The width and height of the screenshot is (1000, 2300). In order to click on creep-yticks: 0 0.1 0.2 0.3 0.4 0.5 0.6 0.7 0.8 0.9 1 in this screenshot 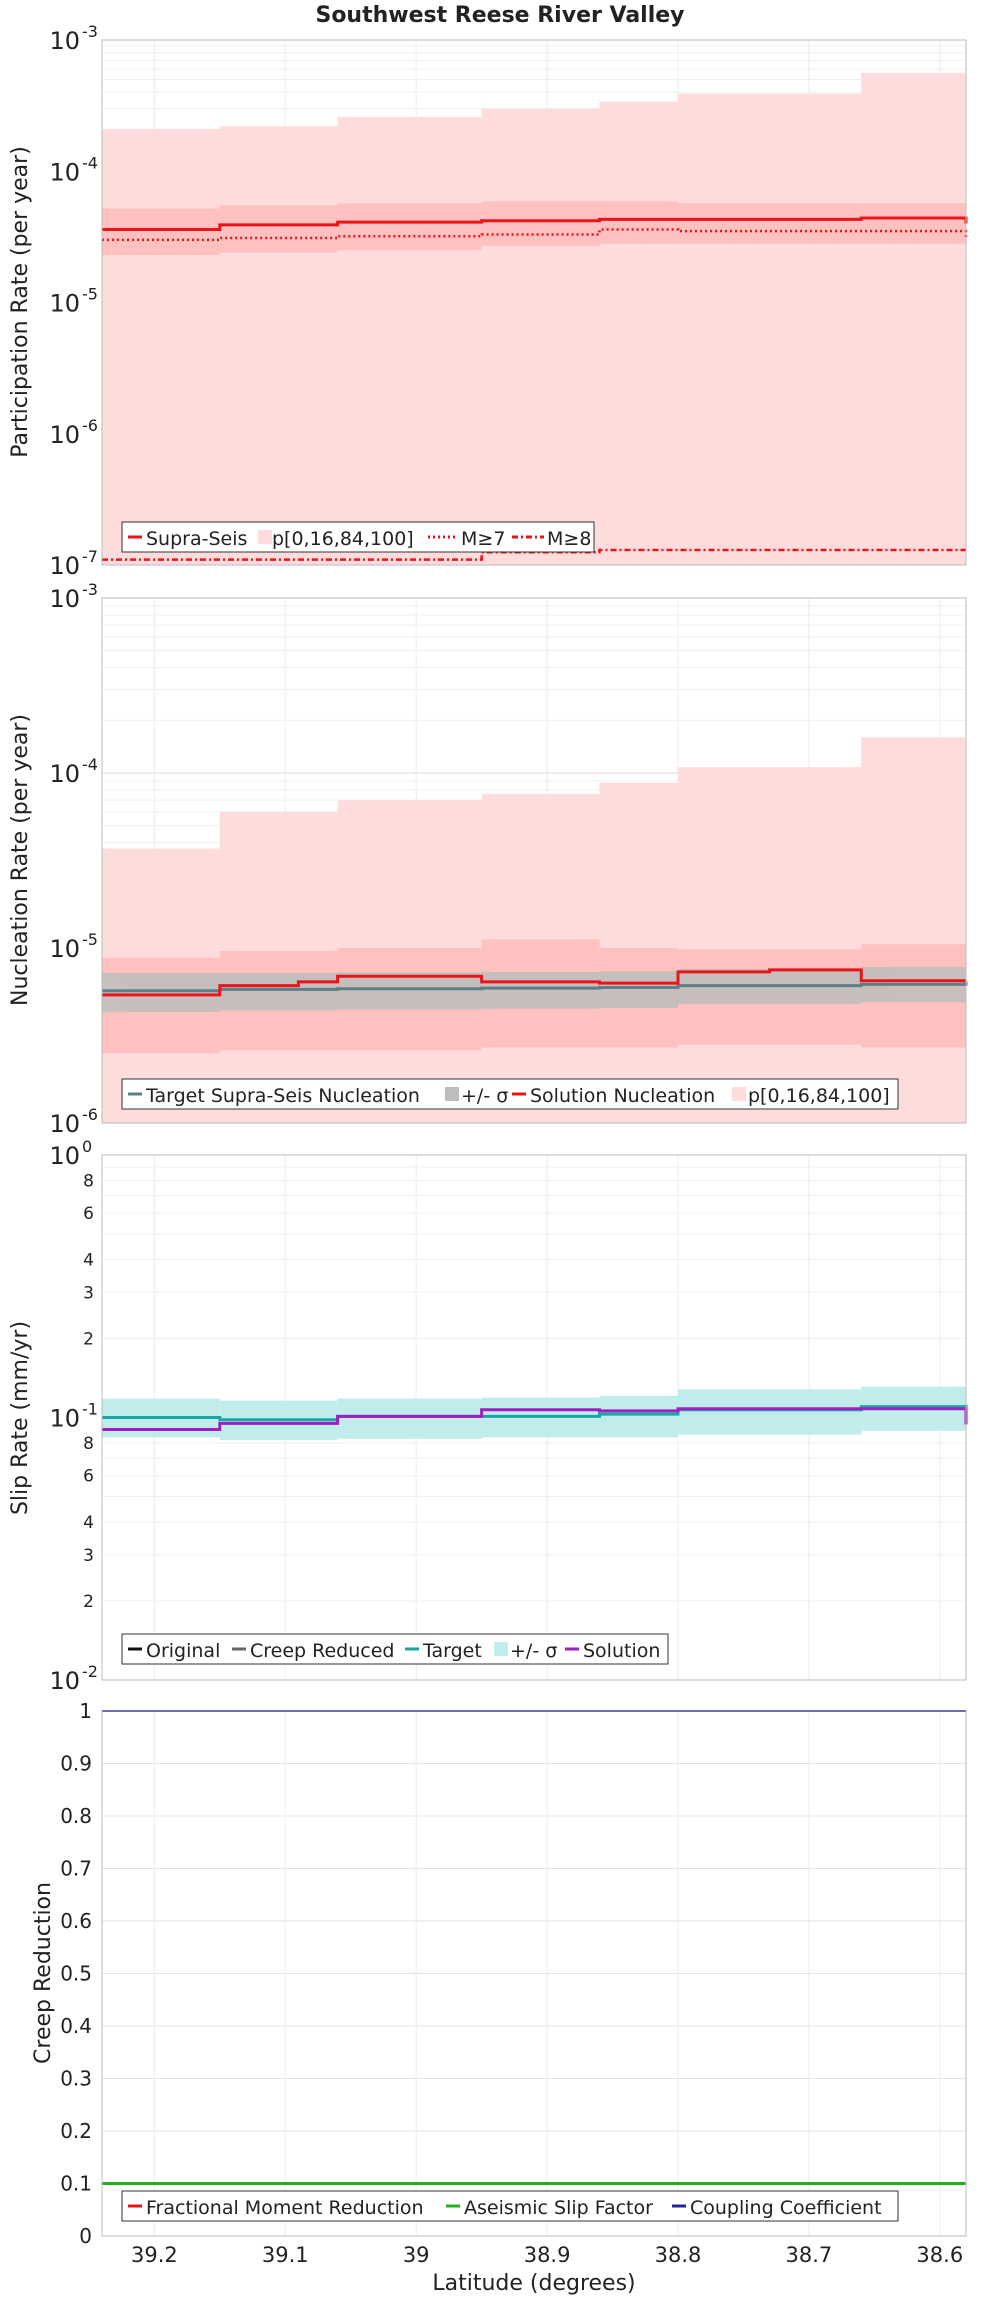, I will do `click(76, 1973)`.